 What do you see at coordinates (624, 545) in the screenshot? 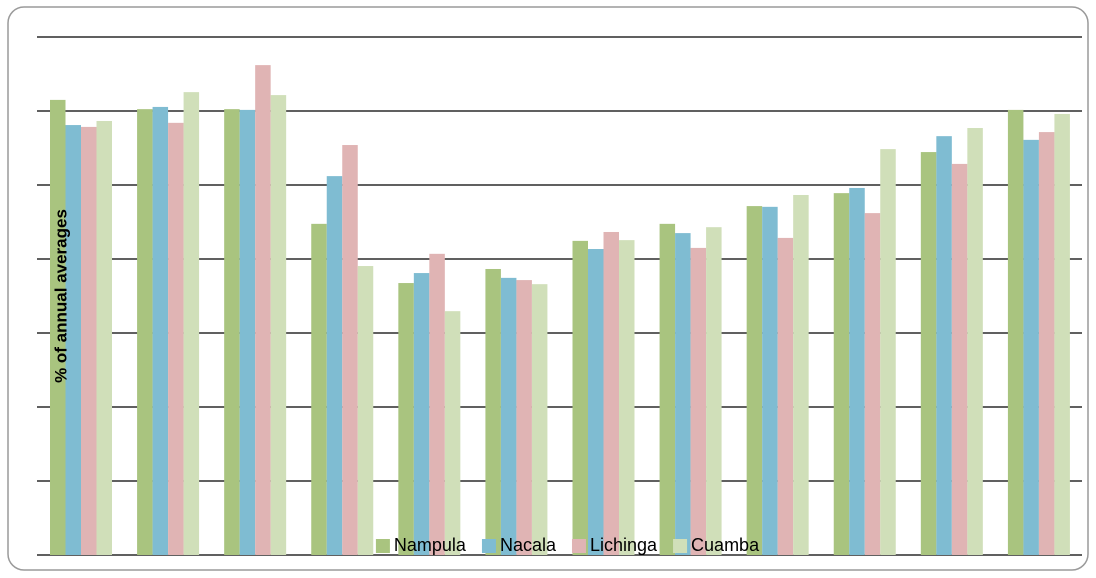
I see `legend-label: Lichinga` at bounding box center [624, 545].